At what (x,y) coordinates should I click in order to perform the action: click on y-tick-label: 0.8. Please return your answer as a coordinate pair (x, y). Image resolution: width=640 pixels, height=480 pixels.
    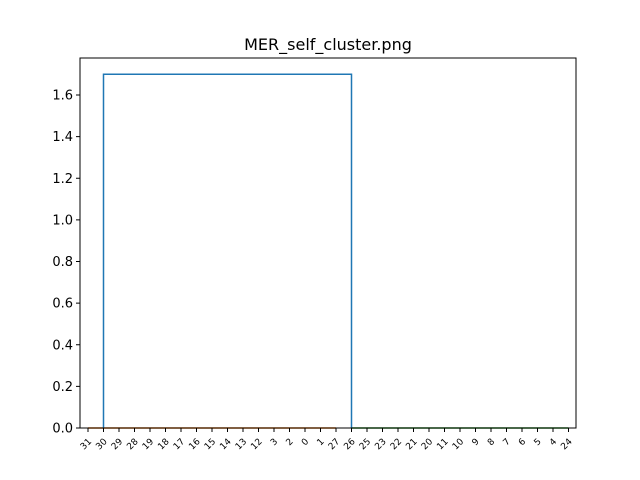
    Looking at the image, I should click on (62, 262).